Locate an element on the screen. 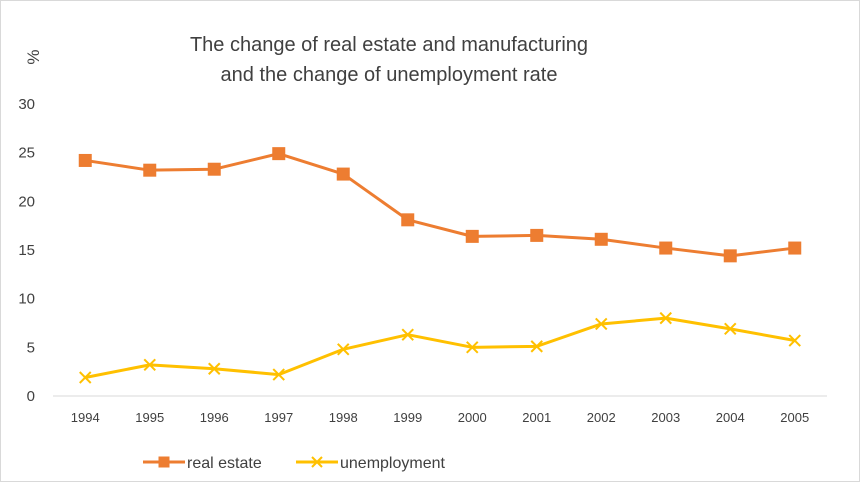 The image size is (860, 486). y-tick-label: 10 is located at coordinates (26, 299).